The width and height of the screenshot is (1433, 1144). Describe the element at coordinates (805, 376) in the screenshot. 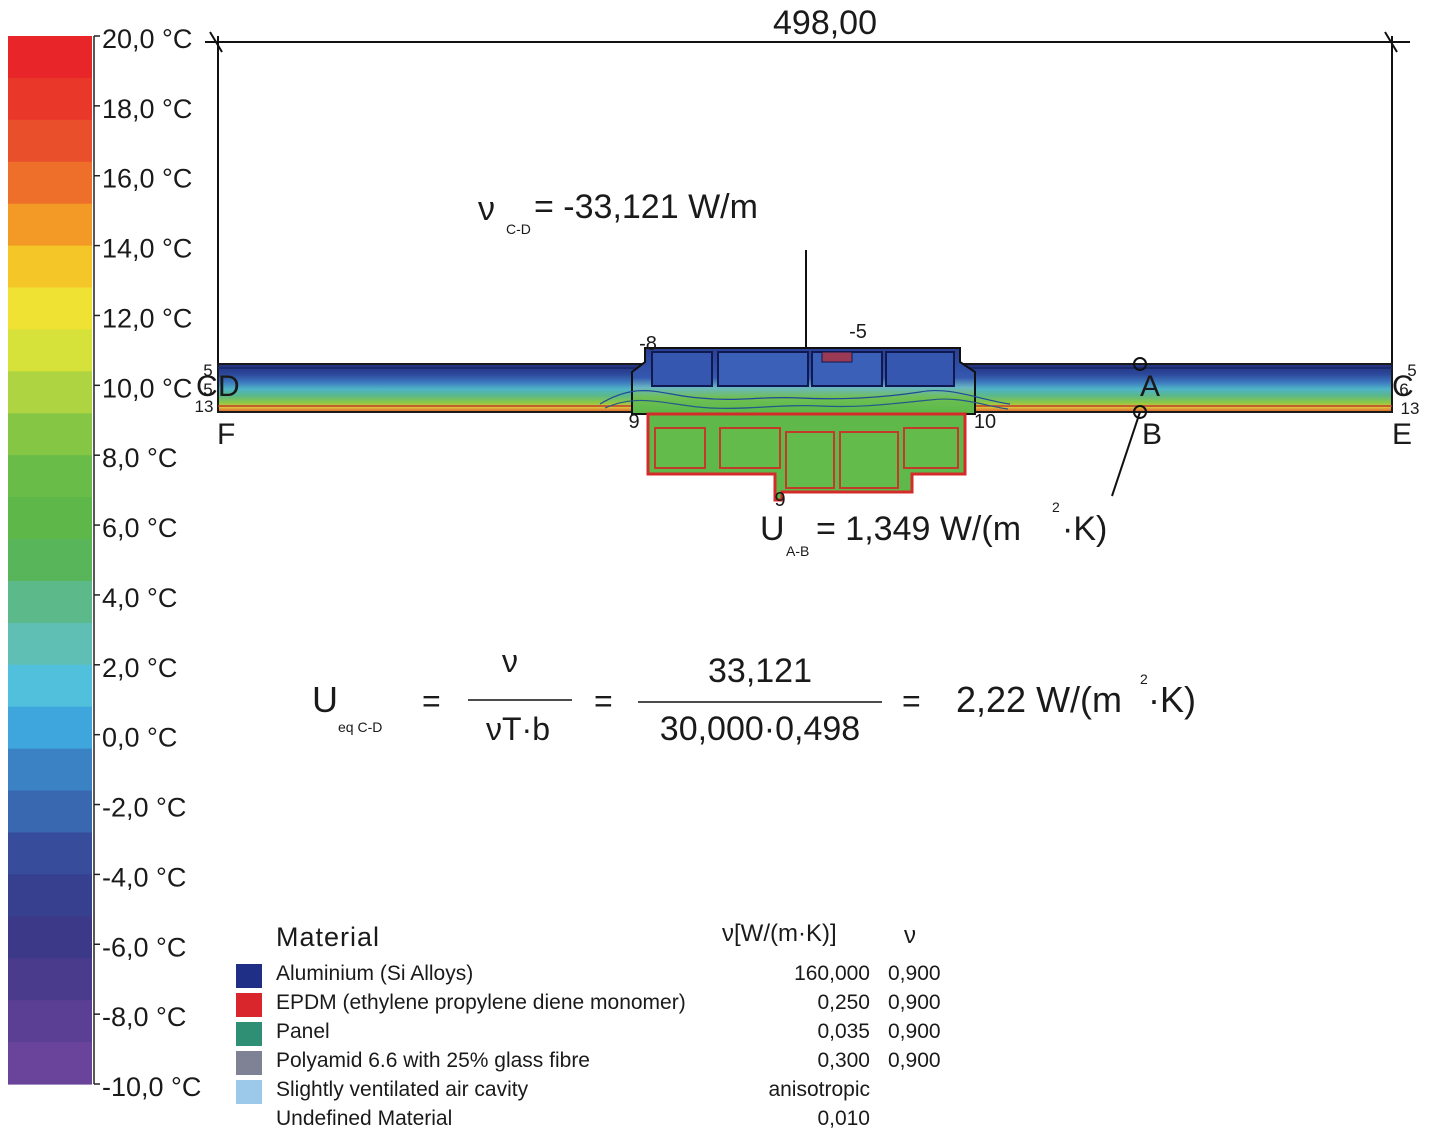

I see `frame-profile` at that location.